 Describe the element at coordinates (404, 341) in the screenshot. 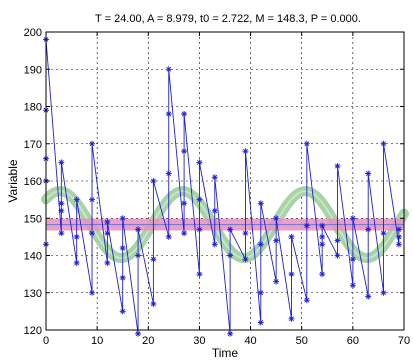

I see `x-tick-label-7: 70` at that location.